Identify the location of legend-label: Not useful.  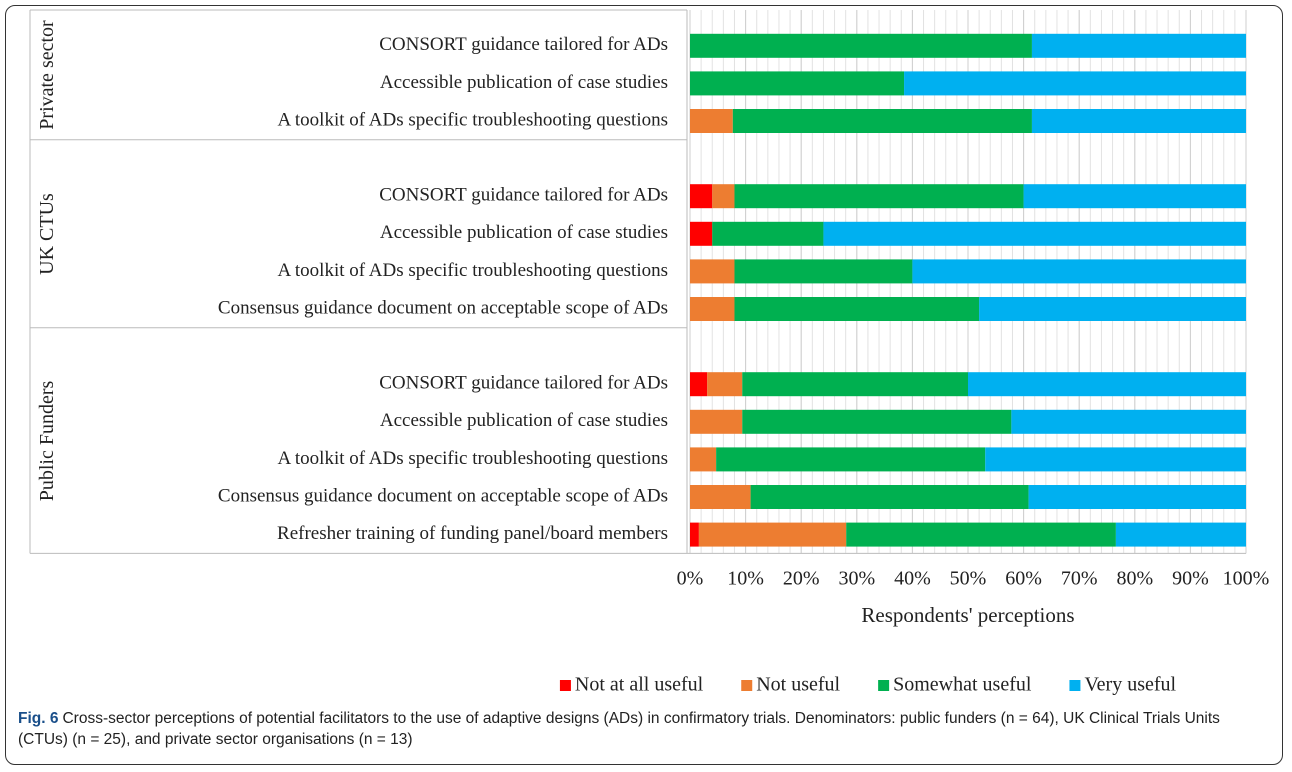
(798, 685).